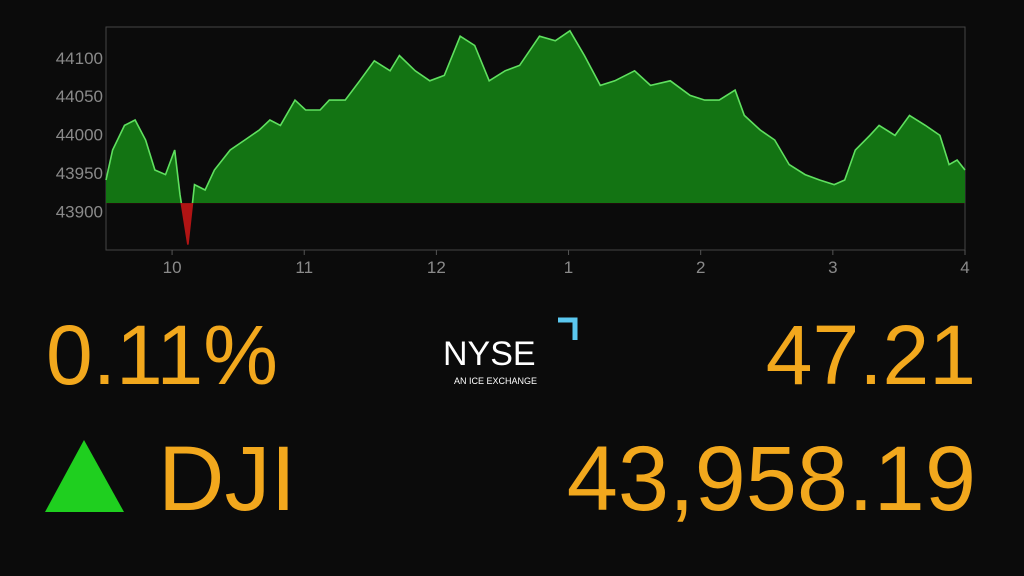  I want to click on x-tick-label: 3, so click(832, 267).